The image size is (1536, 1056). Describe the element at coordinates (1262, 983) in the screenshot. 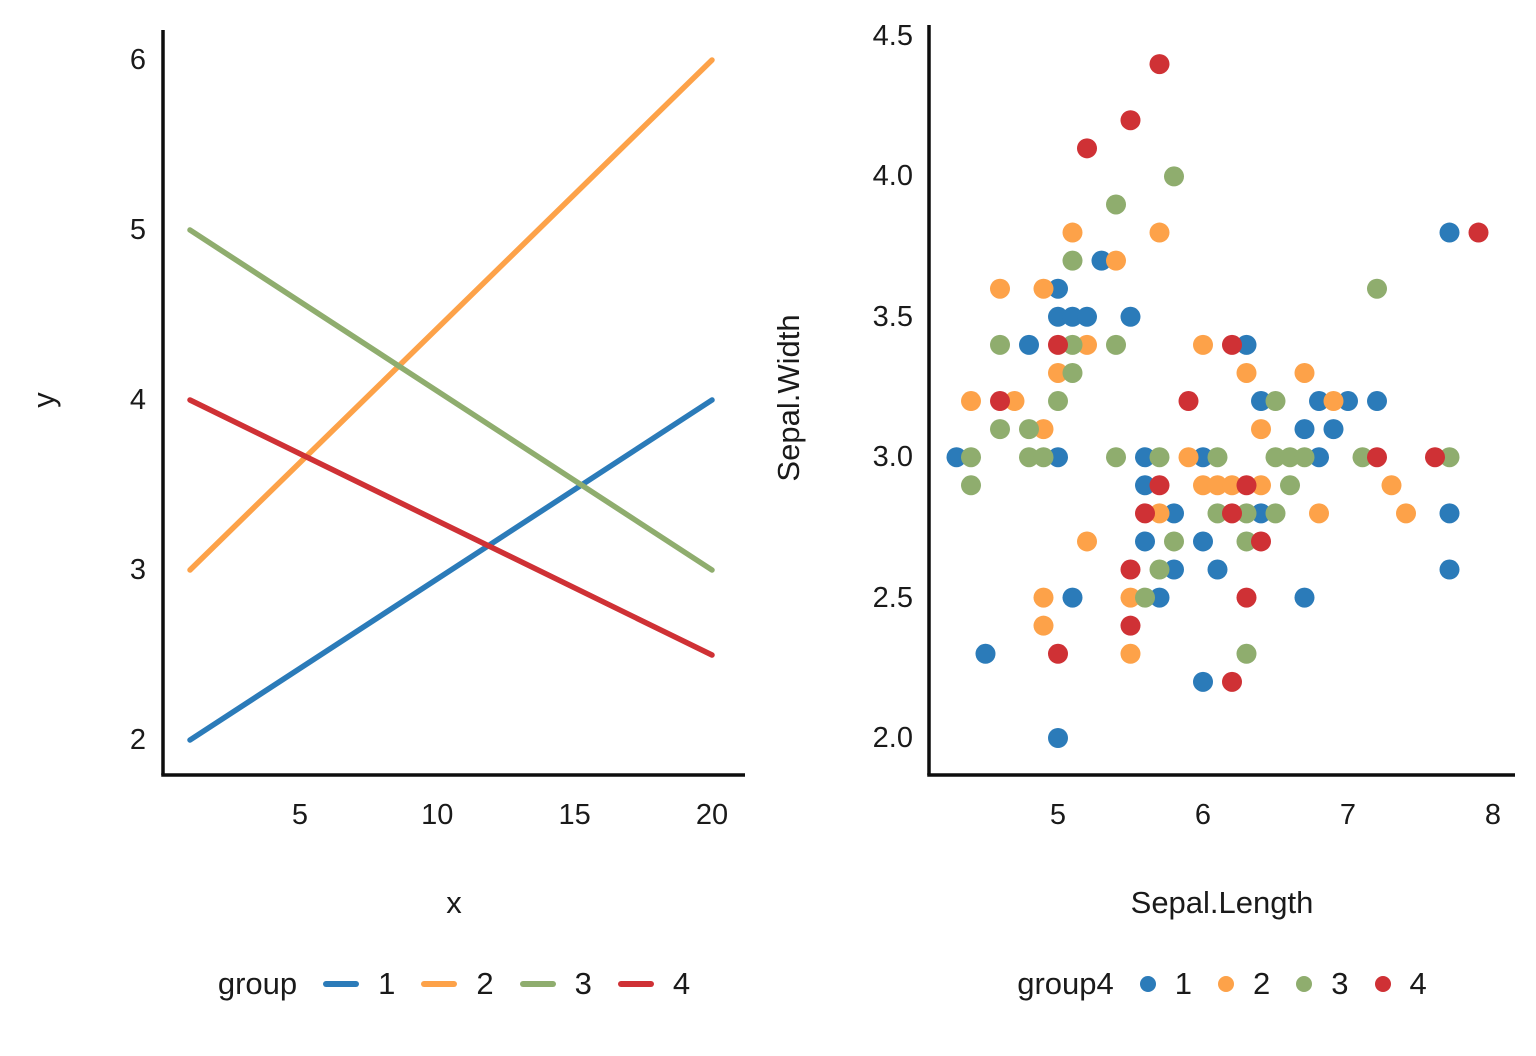

I see `scatter-chart-legend-label-2: 2` at that location.